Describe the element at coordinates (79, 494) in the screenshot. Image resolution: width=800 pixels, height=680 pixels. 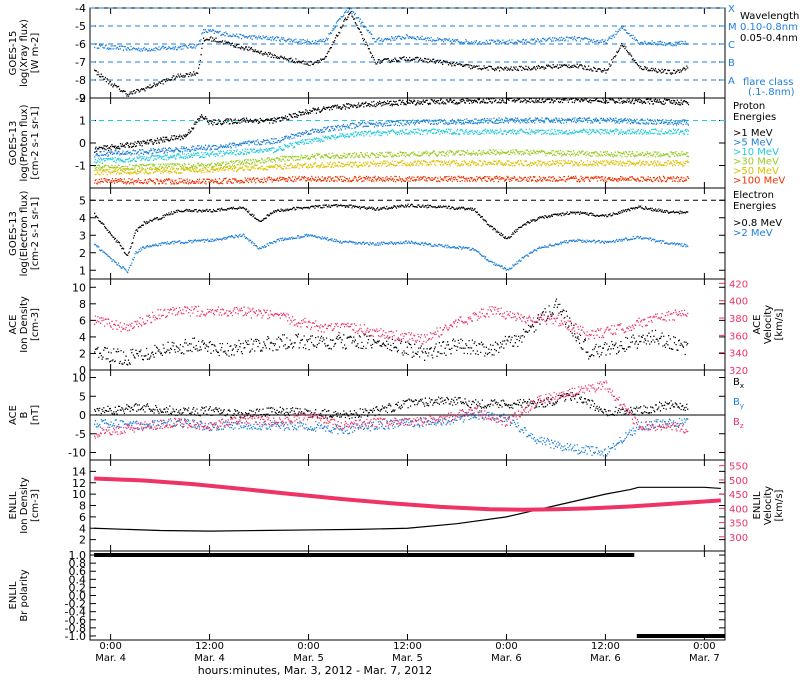
I see `ytick-label-enlil_plasma: 10` at that location.